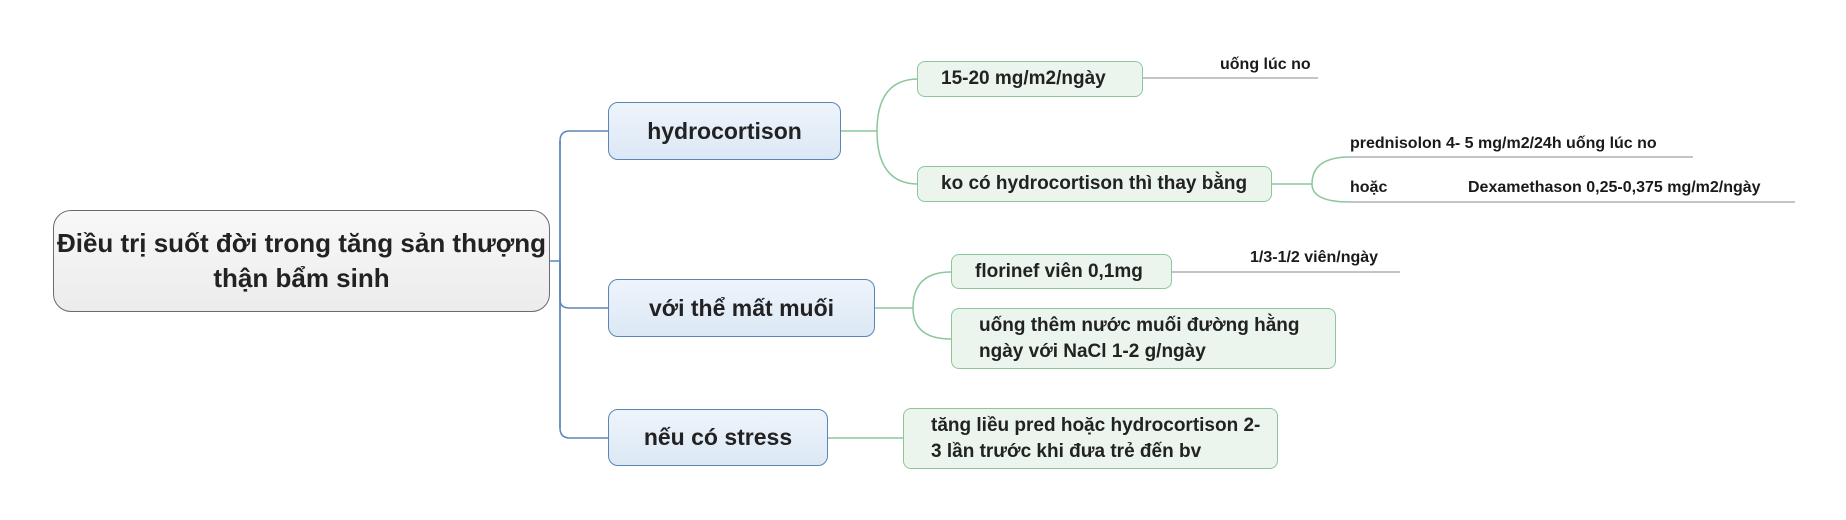 This screenshot has width=1846, height=520. I want to click on branch-hydrocortison: hydrocortison, so click(724, 131).